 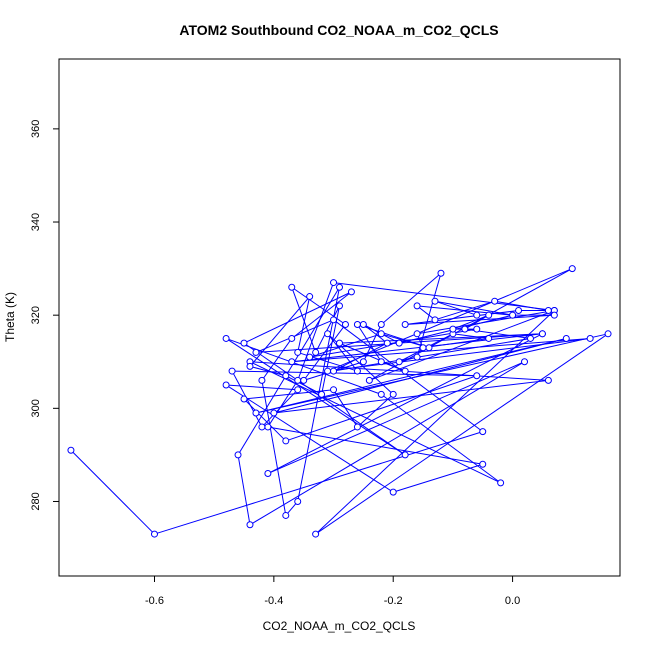 What do you see at coordinates (36, 408) in the screenshot?
I see `y-tick-label: 300` at bounding box center [36, 408].